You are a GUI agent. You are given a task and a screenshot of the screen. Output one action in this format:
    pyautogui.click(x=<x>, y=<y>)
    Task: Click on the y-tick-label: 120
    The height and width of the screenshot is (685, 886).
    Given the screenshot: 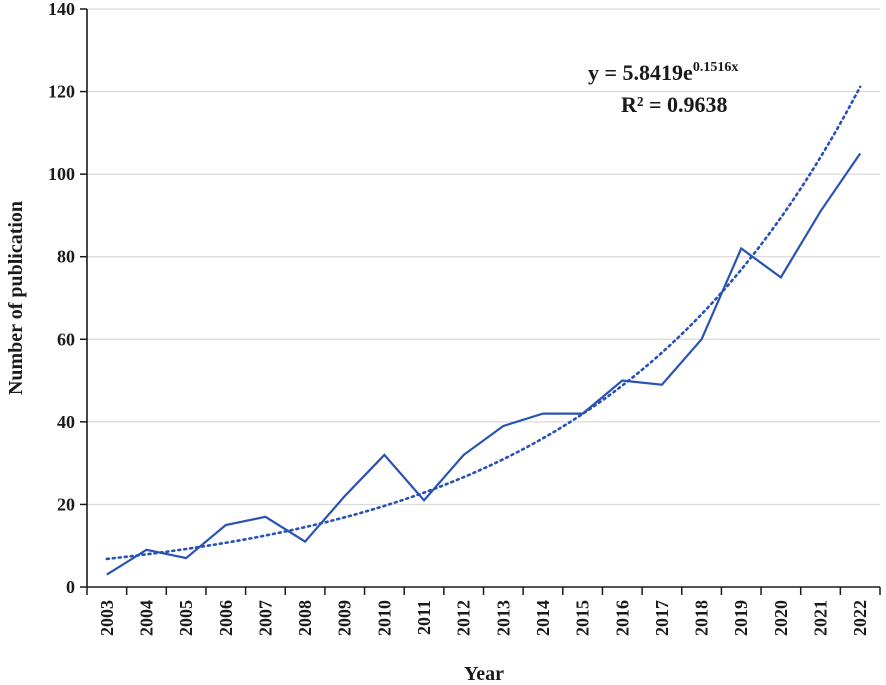 What is the action you would take?
    pyautogui.click(x=61, y=92)
    